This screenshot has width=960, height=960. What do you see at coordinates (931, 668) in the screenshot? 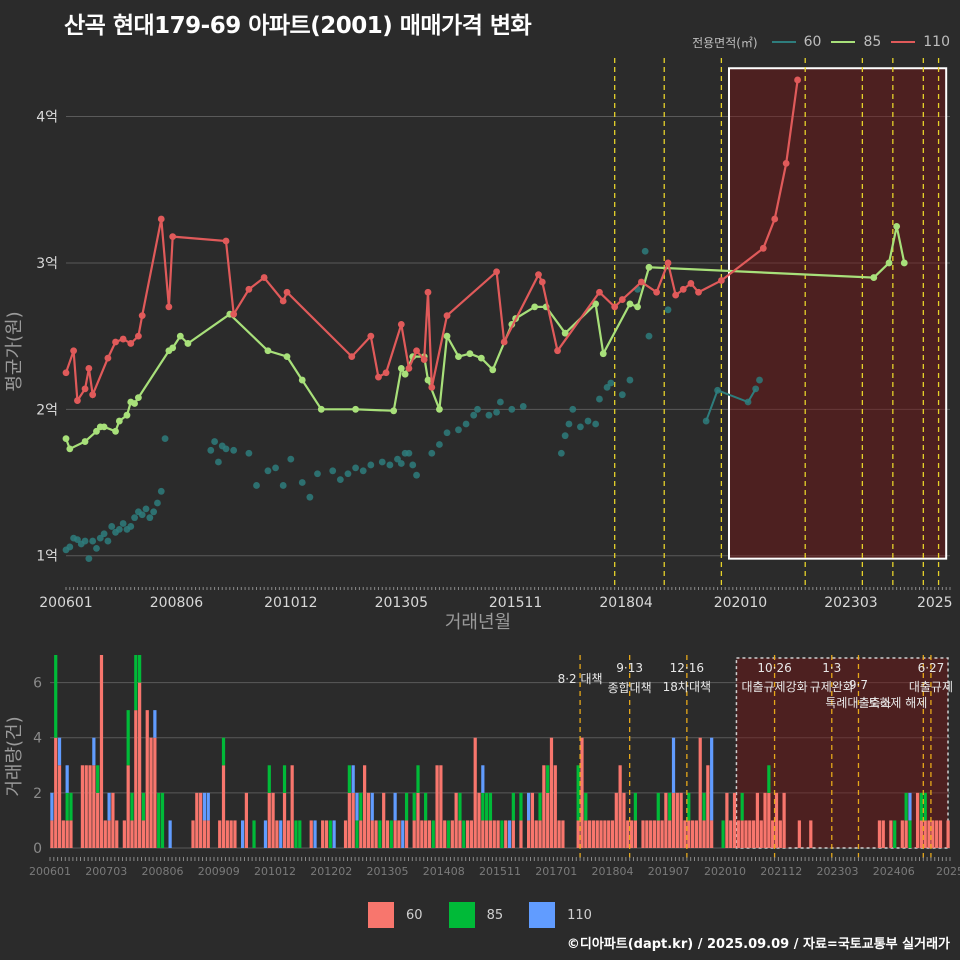
I see `event-label: 6·27` at bounding box center [931, 668].